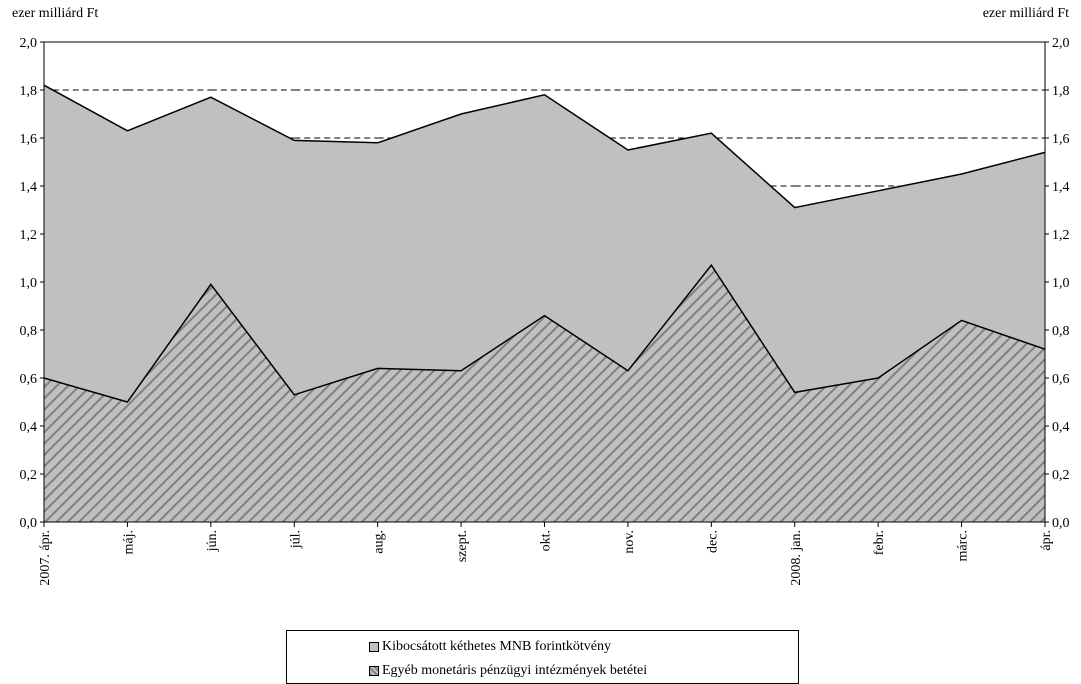 Image resolution: width=1081 pixels, height=684 pixels. What do you see at coordinates (629, 542) in the screenshot?
I see `x-tick-label: nov.` at bounding box center [629, 542].